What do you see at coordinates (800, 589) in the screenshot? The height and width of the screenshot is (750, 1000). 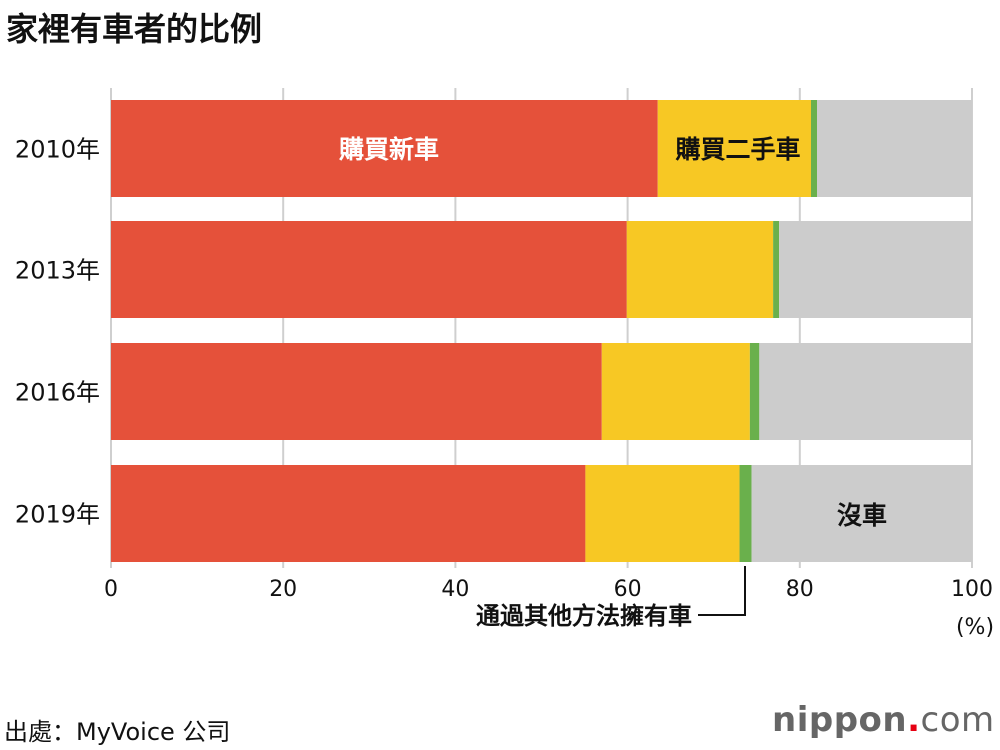 I see `x-tick-label: 80` at bounding box center [800, 589].